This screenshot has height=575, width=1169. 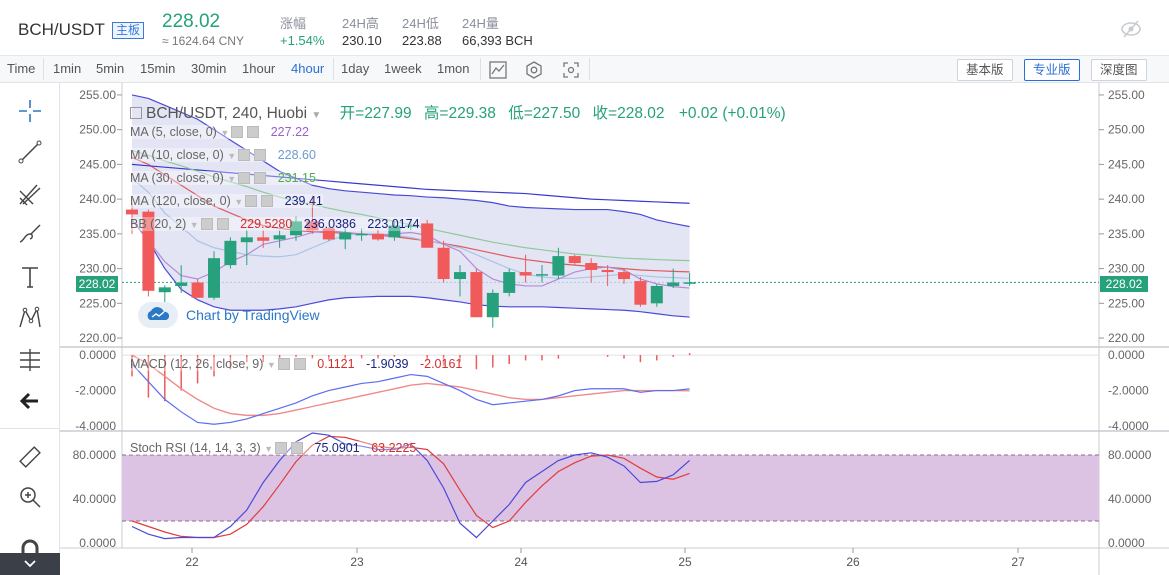 I want to click on date-label: 22, so click(x=192, y=562).